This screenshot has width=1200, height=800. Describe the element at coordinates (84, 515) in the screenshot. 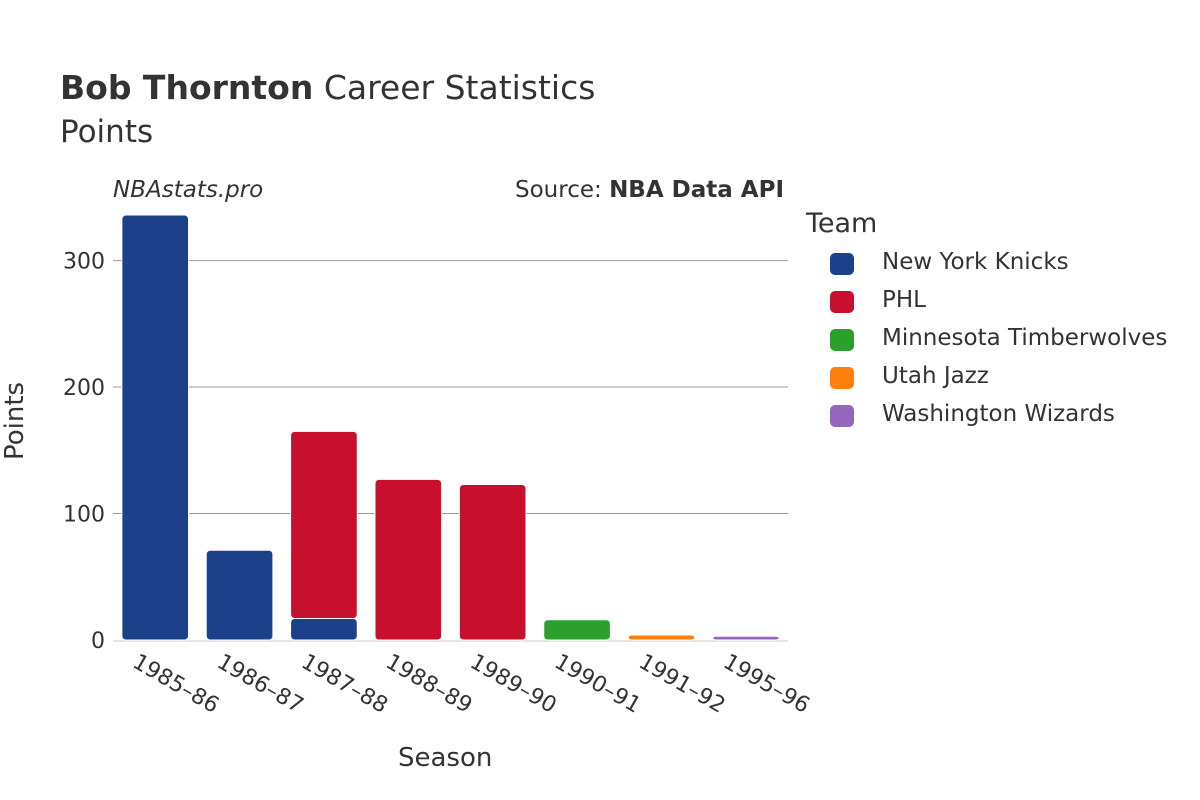

I see `y-tick-label: 100` at that location.